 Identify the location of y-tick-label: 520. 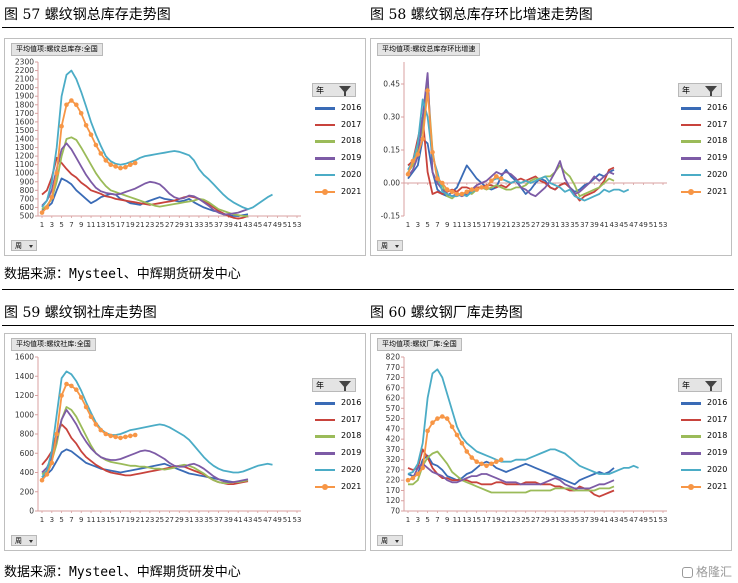
(393, 418).